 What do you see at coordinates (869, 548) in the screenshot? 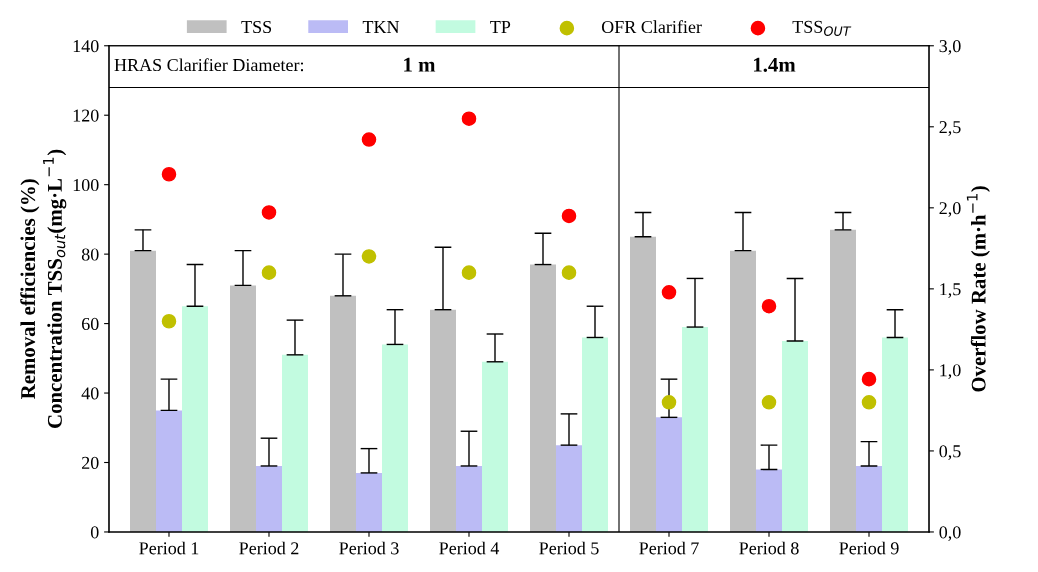
I see `x-tick-label: Period 9` at bounding box center [869, 548].